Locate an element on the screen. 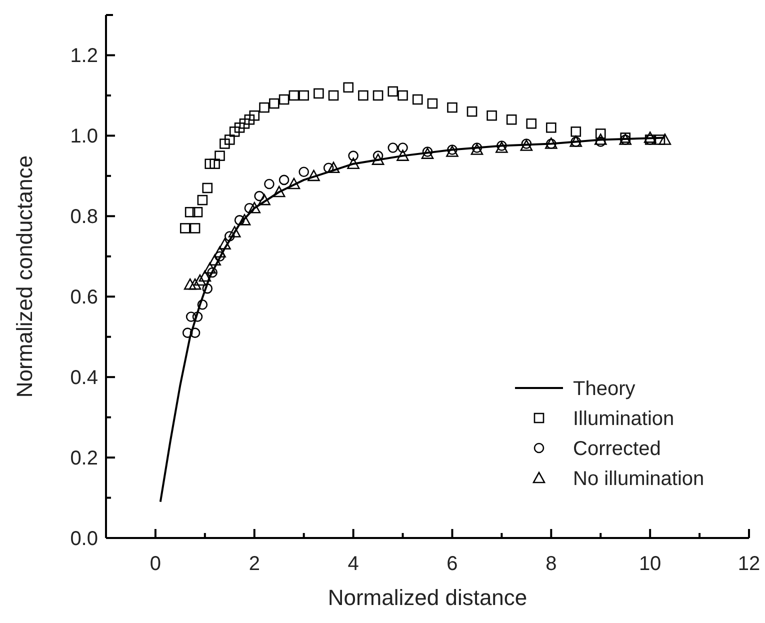 This screenshot has height=623, width=765. y-tick-label: 0.0 is located at coordinates (84, 539).